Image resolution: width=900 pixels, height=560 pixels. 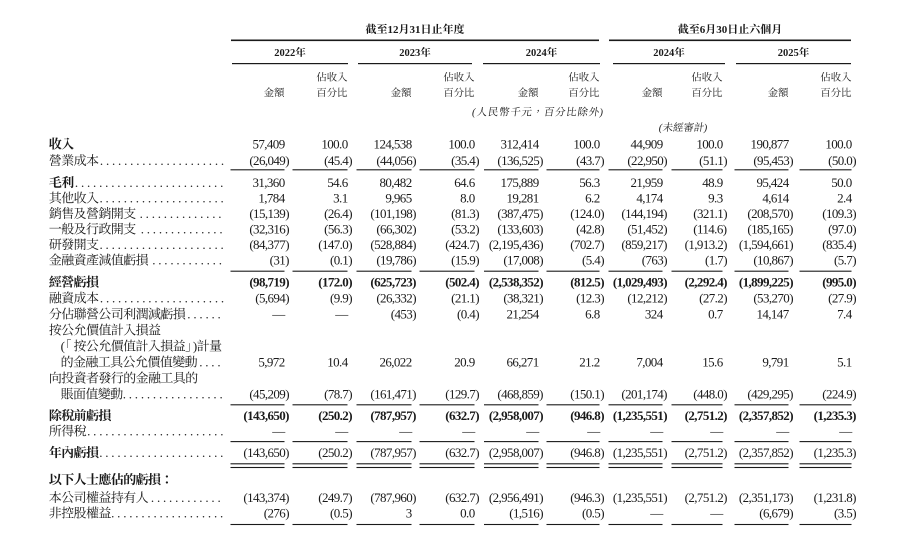 What do you see at coordinates (335, 415) in the screenshot?
I see `svg-text: (250.2)` at bounding box center [335, 415].